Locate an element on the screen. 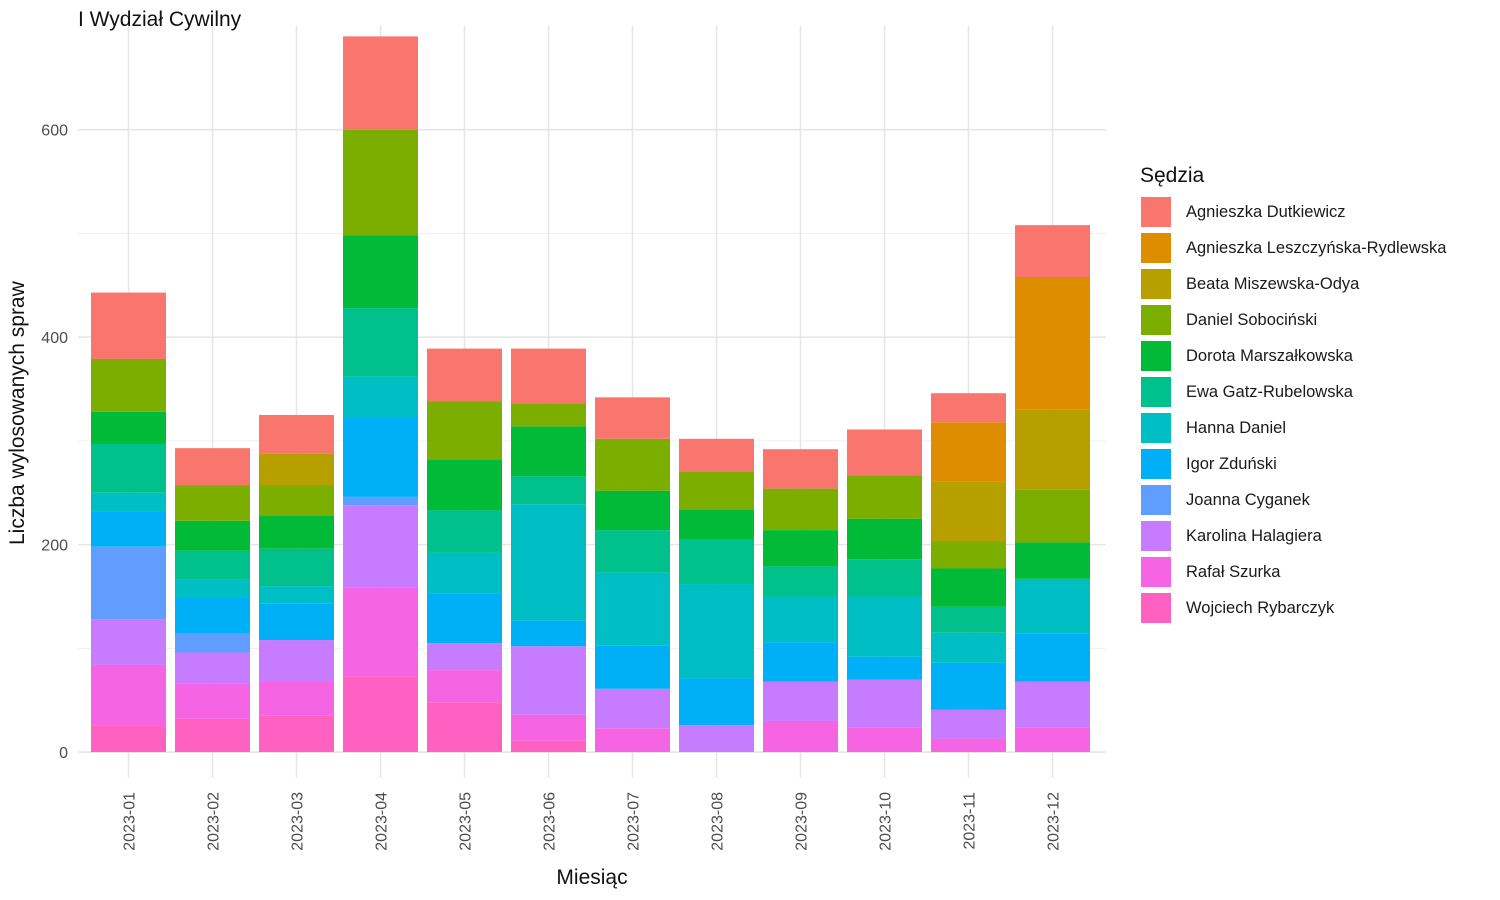 This screenshot has height=900, width=1500. legend-item: Agnieszka Dutkiewicz is located at coordinates (1293, 212).